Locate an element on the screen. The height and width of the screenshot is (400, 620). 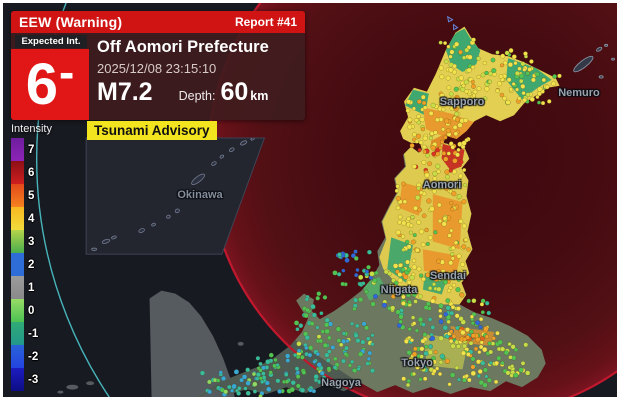
legend-row: -3 is located at coordinates (31, 379).